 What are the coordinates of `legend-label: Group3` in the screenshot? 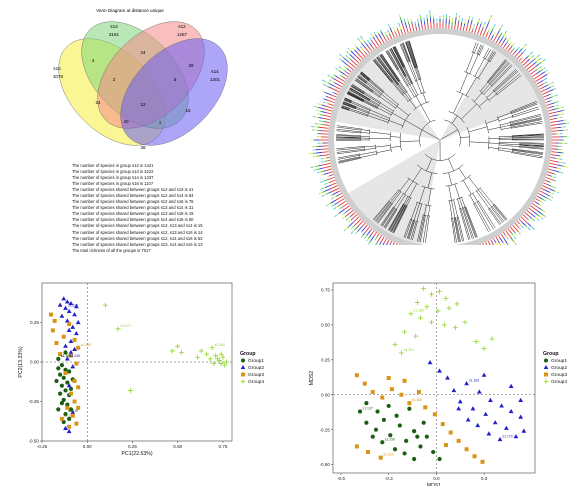 It's located at (559, 375).